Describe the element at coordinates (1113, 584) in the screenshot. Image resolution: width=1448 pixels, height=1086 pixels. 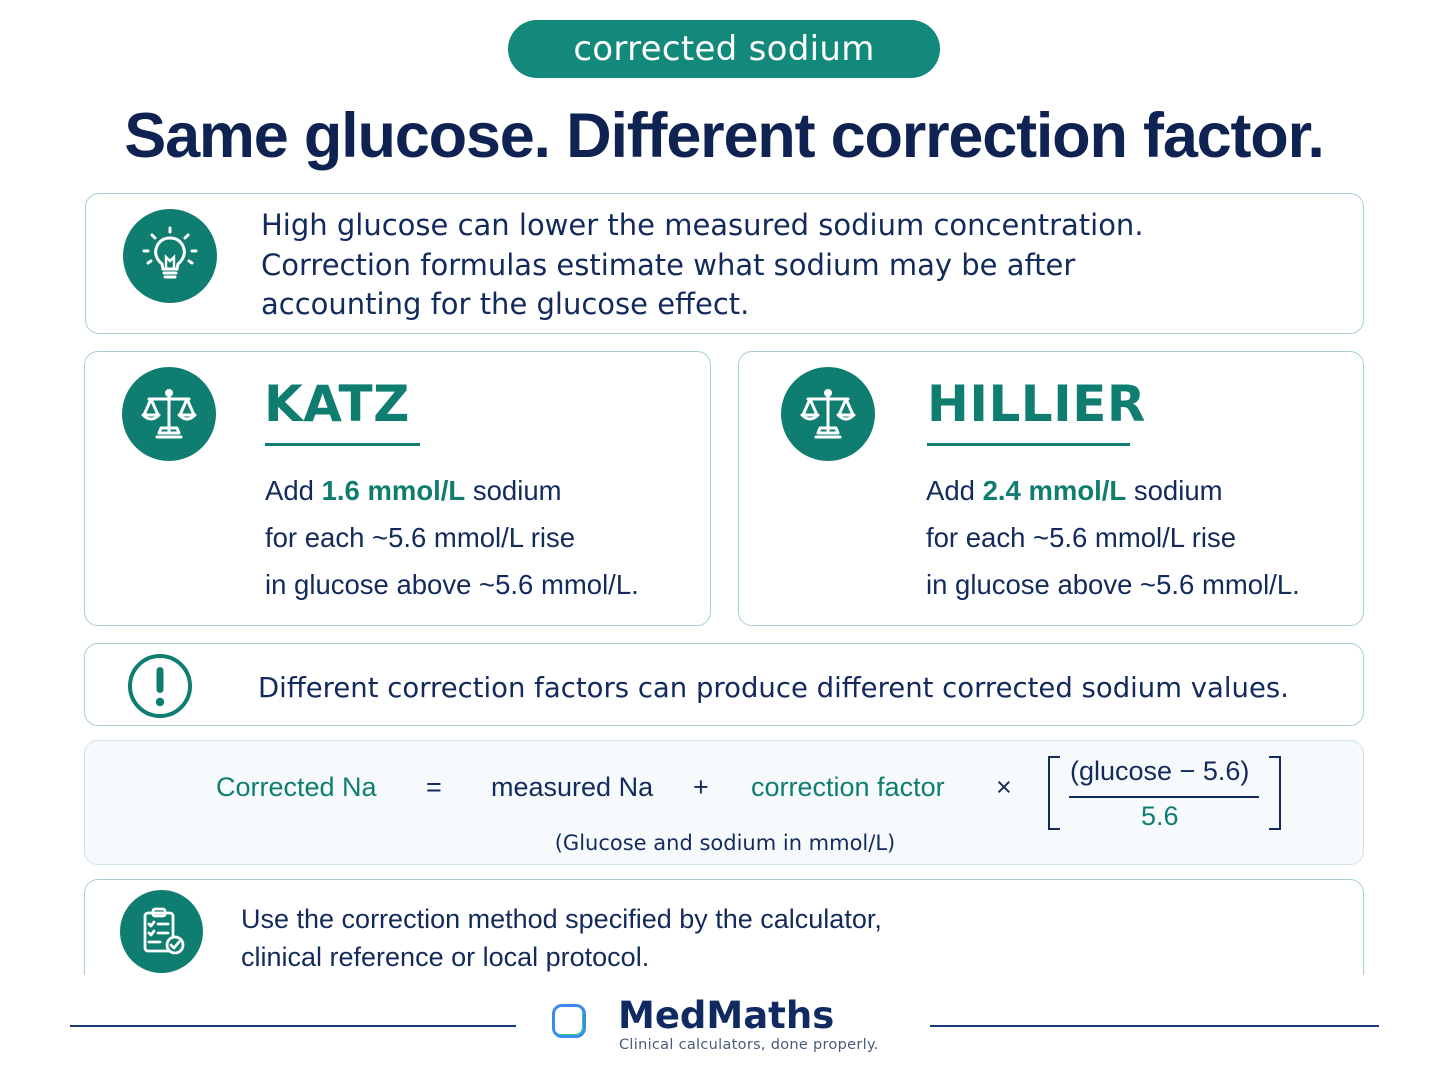
I see `hillier-line-3: in glucose above ~5.6 mmol/L.` at that location.